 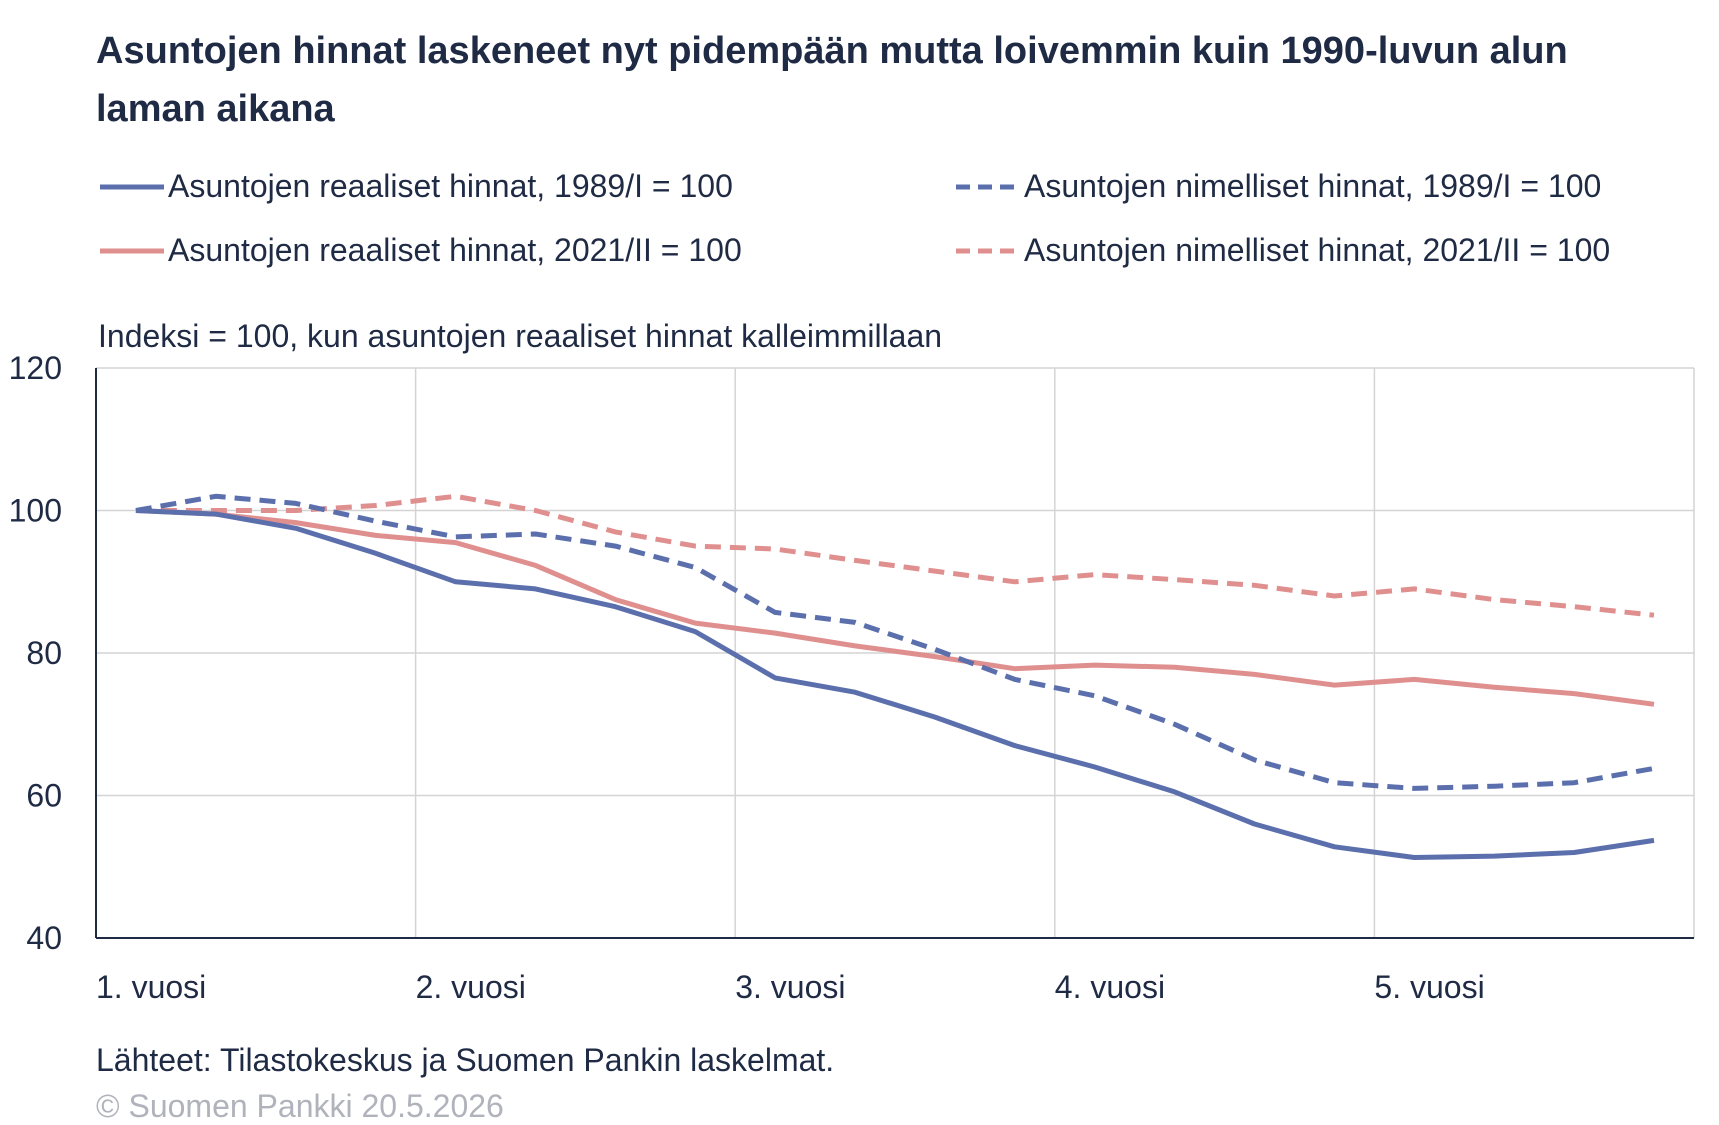 I want to click on y-tick-label: 60, so click(x=44, y=796).